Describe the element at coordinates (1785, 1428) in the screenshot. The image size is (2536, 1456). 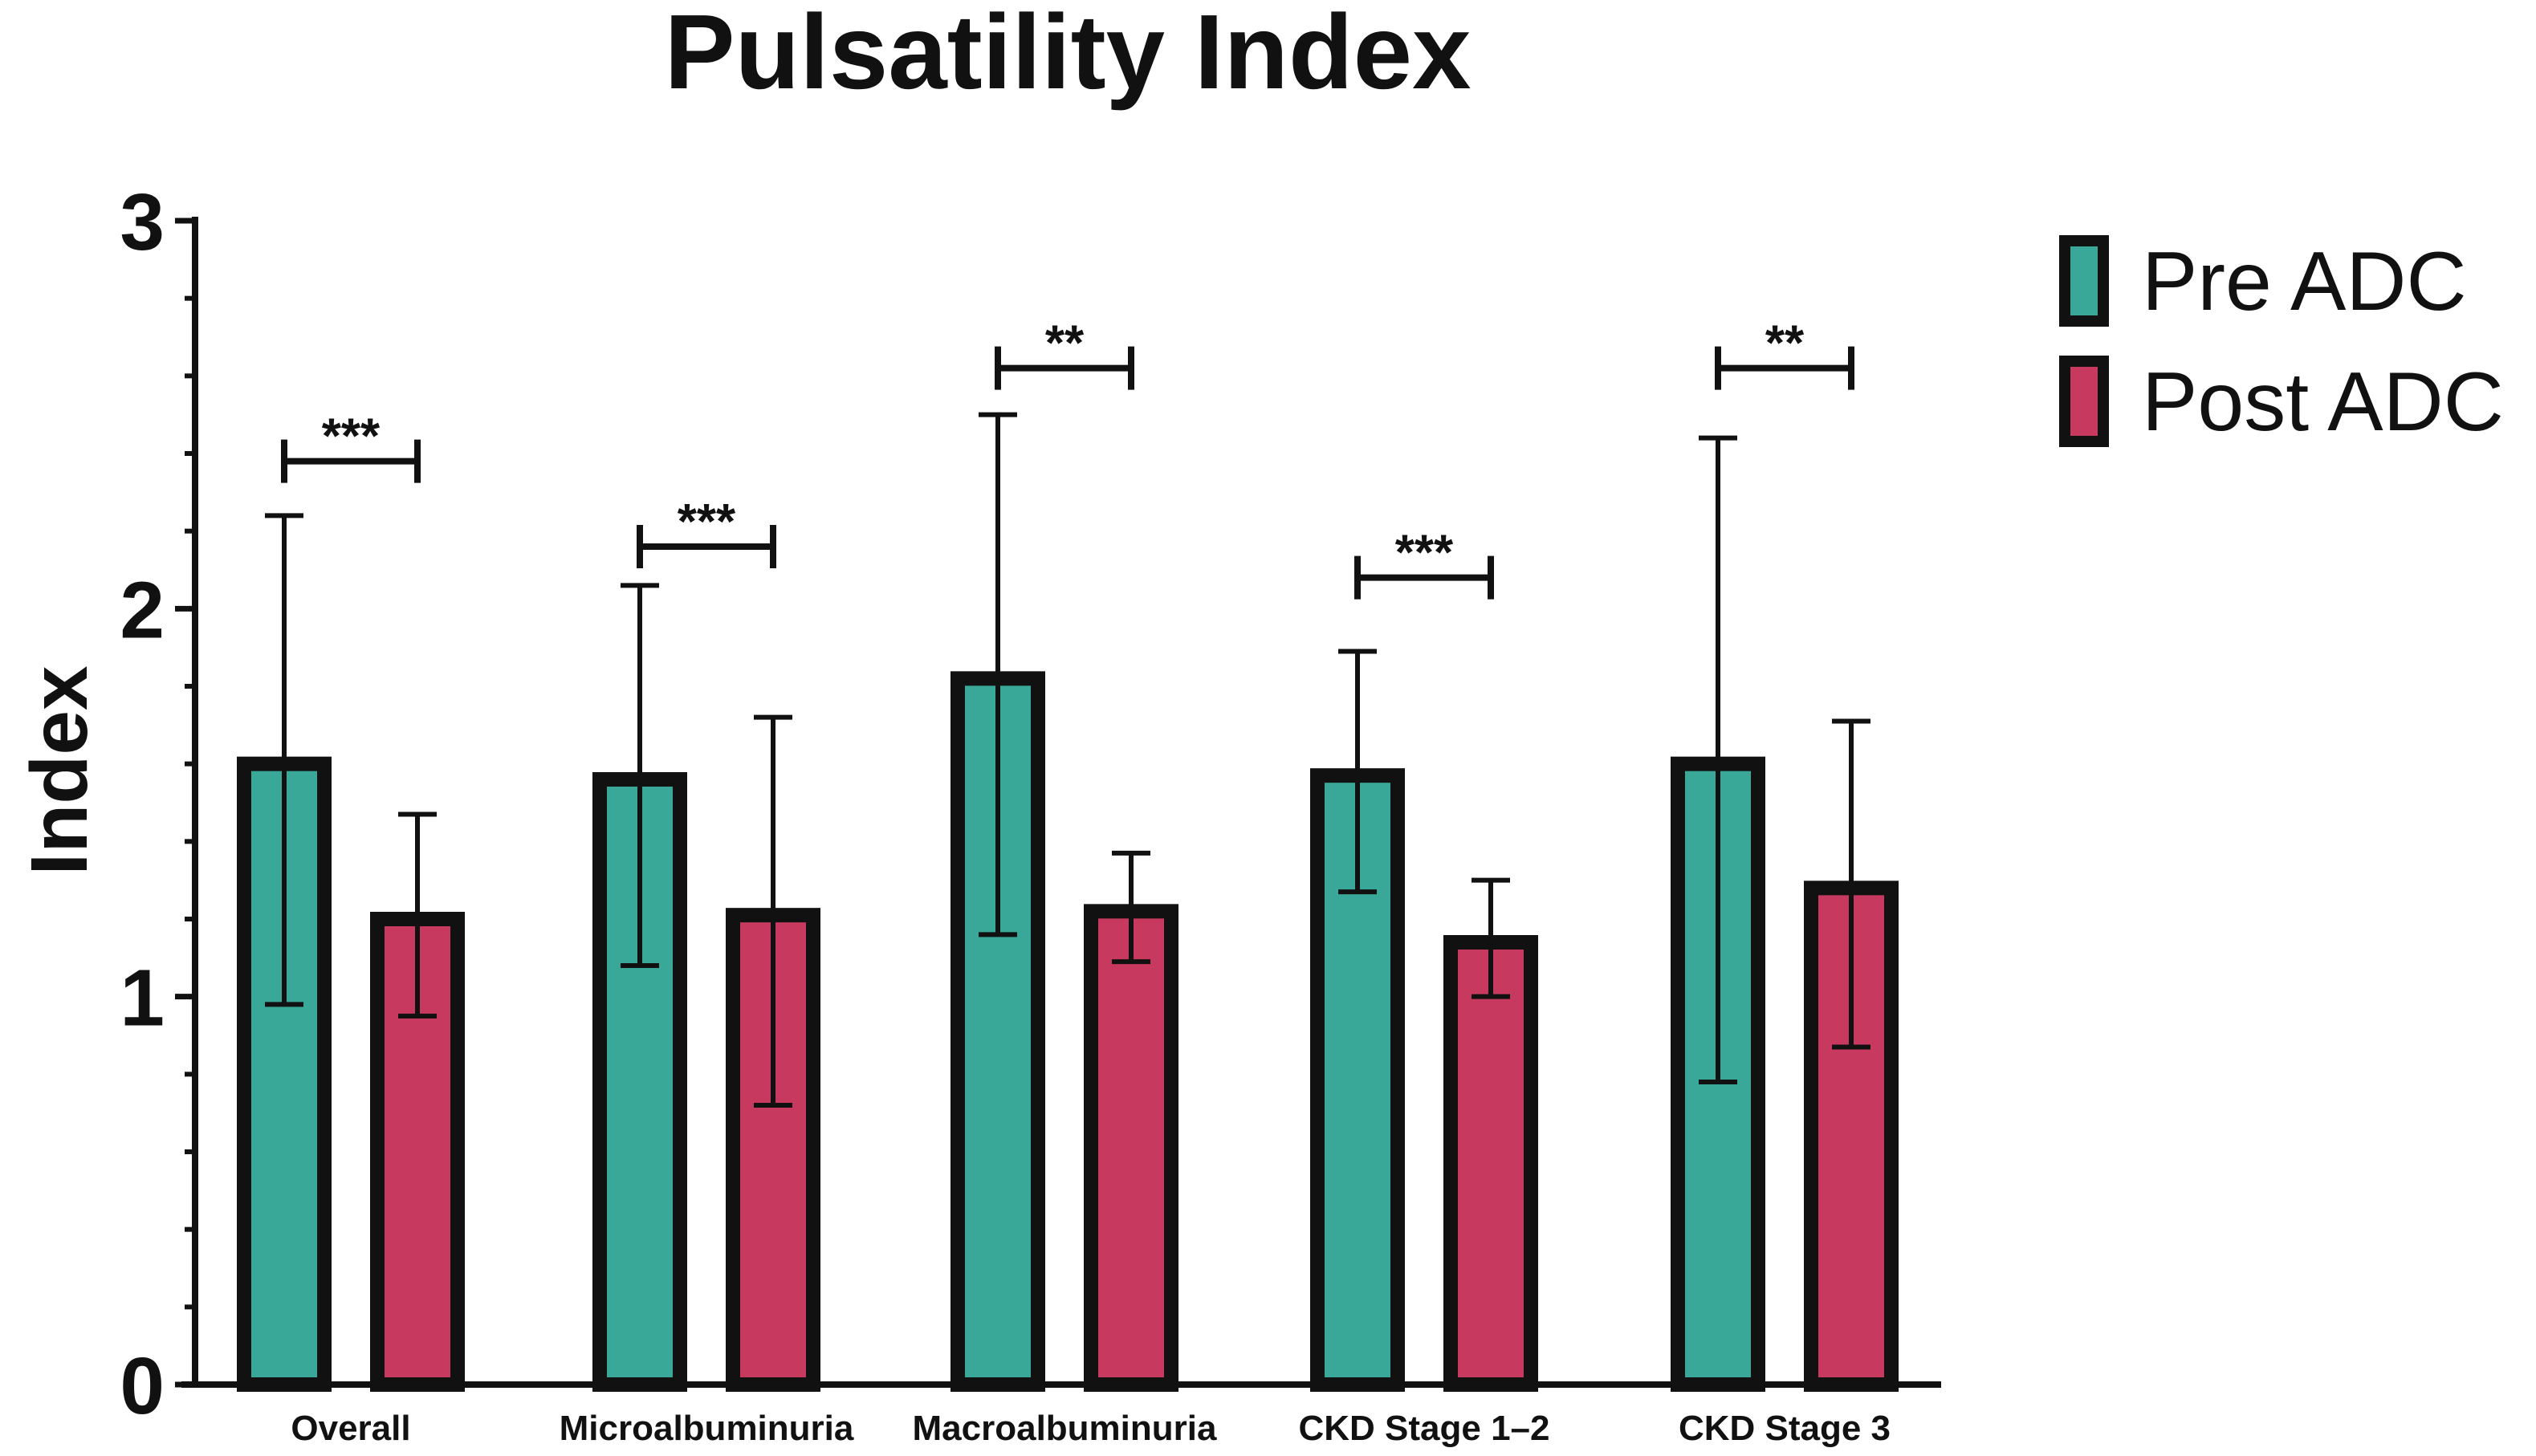
I see `x-tick-label: CKD Stage 3` at that location.